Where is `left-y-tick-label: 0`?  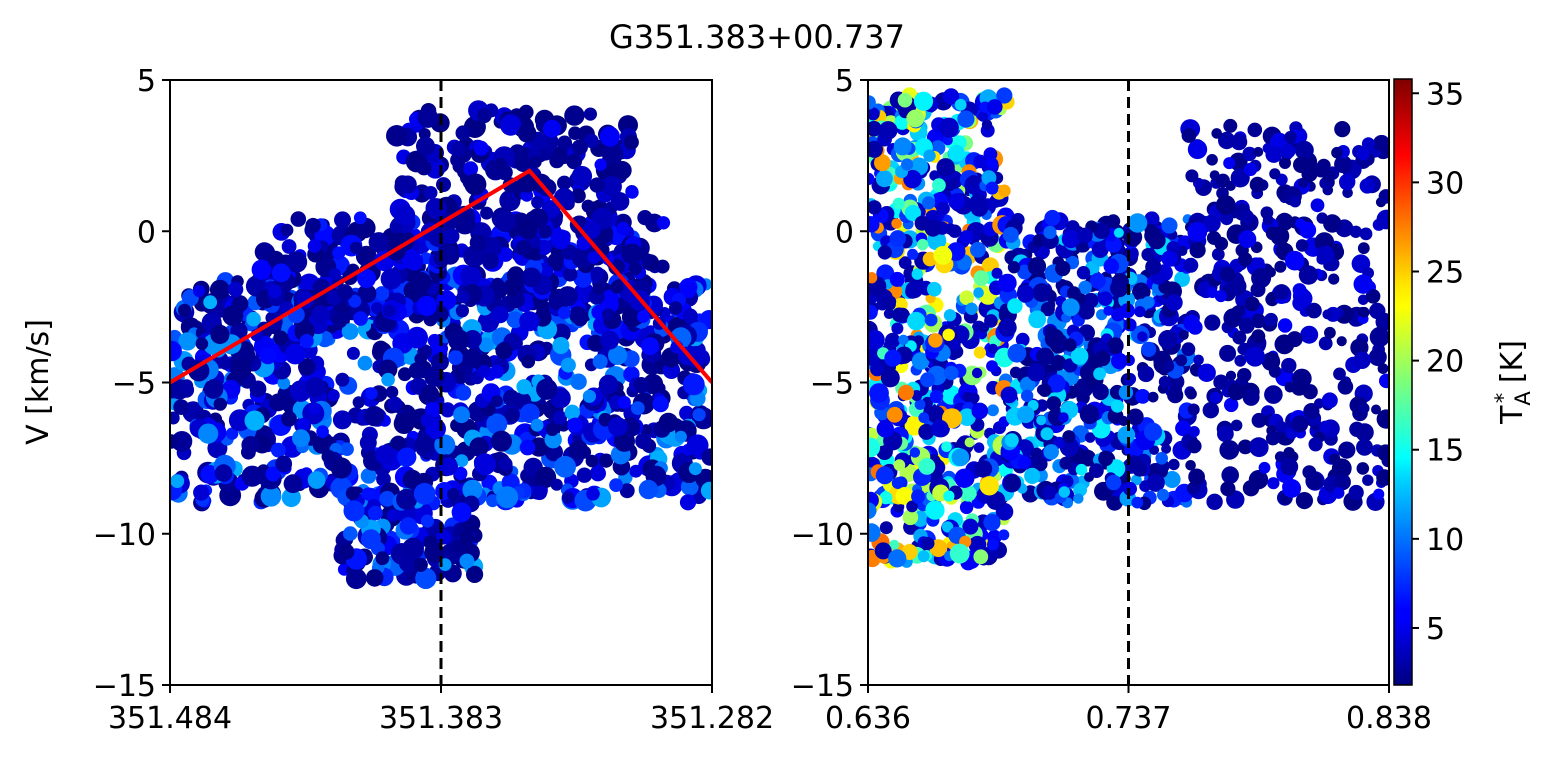 left-y-tick-label: 0 is located at coordinates (146, 232).